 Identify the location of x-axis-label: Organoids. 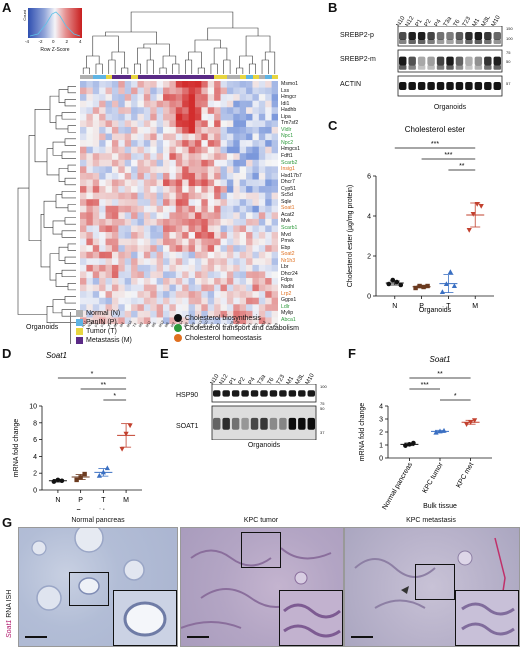
(92, 509).